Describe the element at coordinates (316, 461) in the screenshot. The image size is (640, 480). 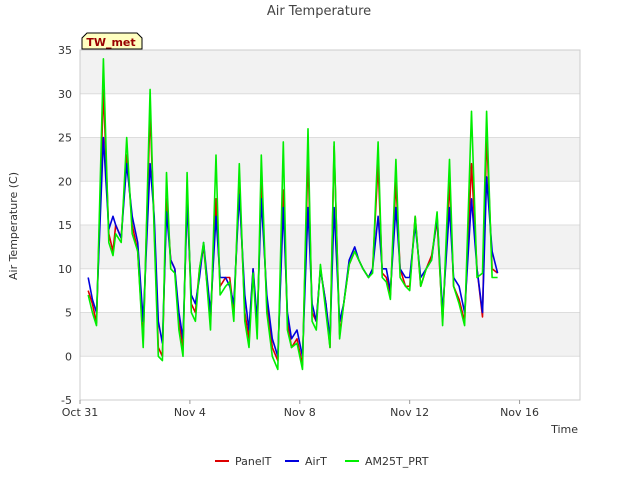
I see `legend-label: AirT` at that location.